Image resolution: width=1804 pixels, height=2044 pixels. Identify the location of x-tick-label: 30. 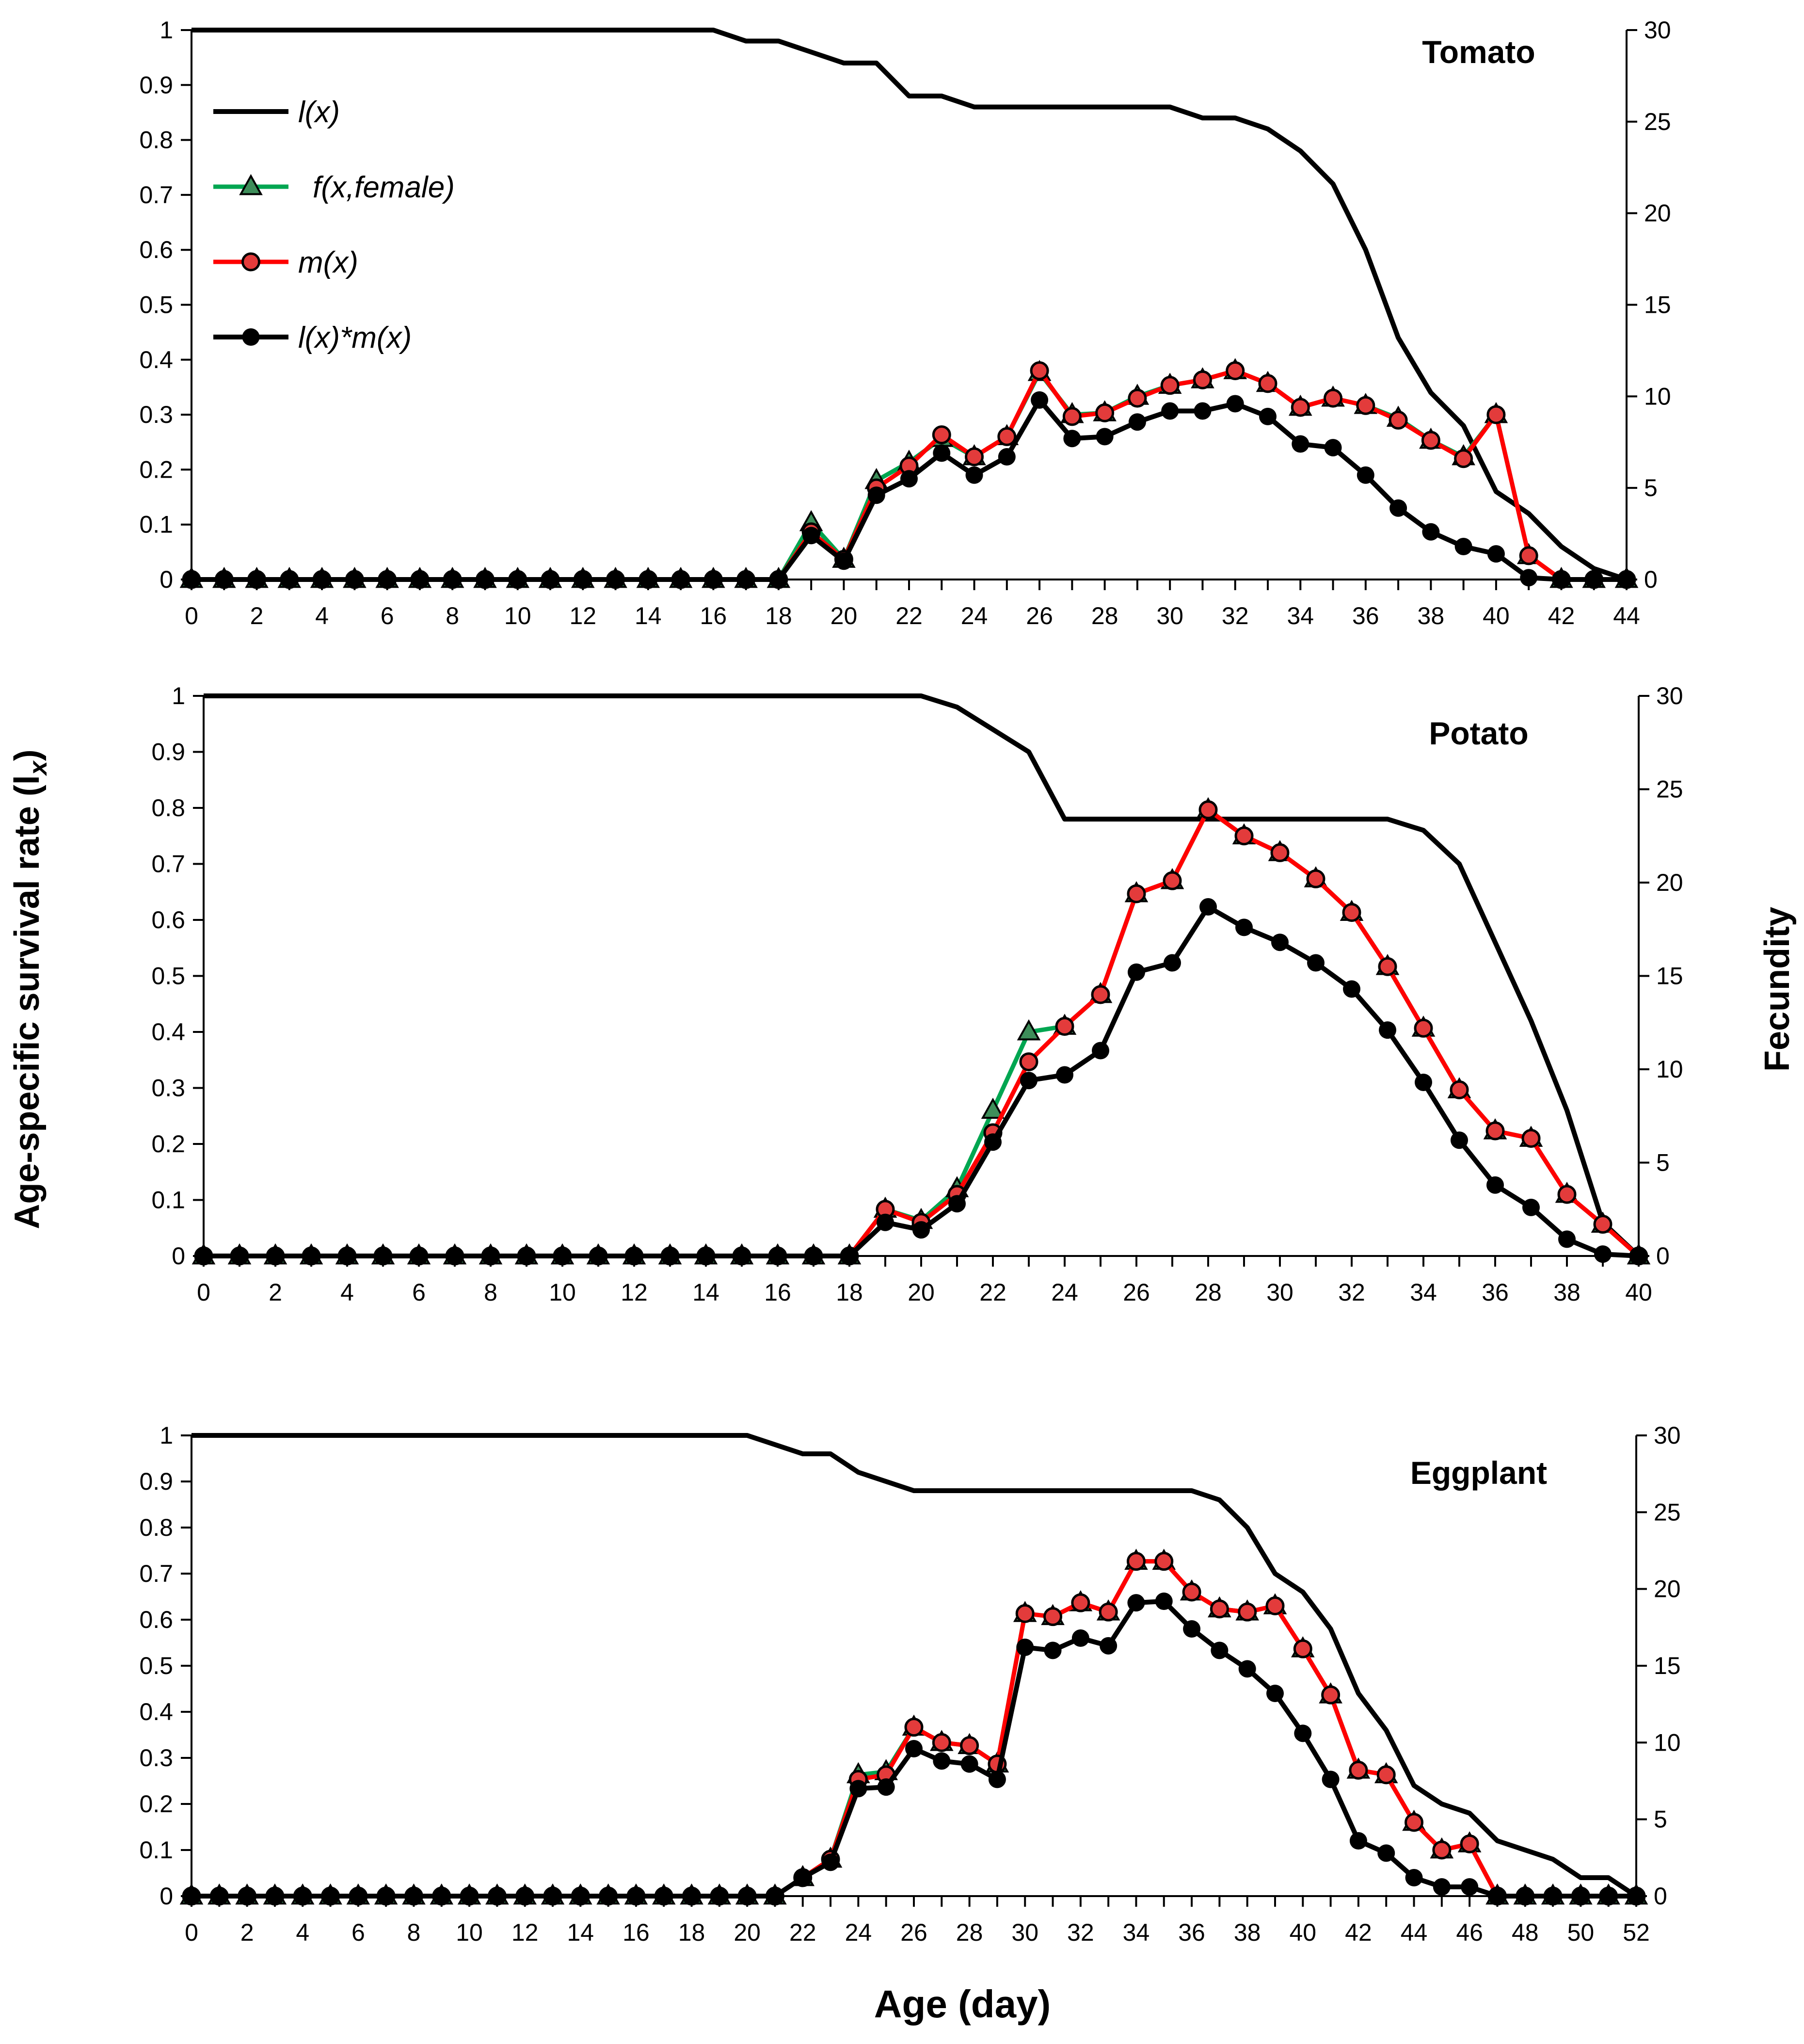
(1169, 616).